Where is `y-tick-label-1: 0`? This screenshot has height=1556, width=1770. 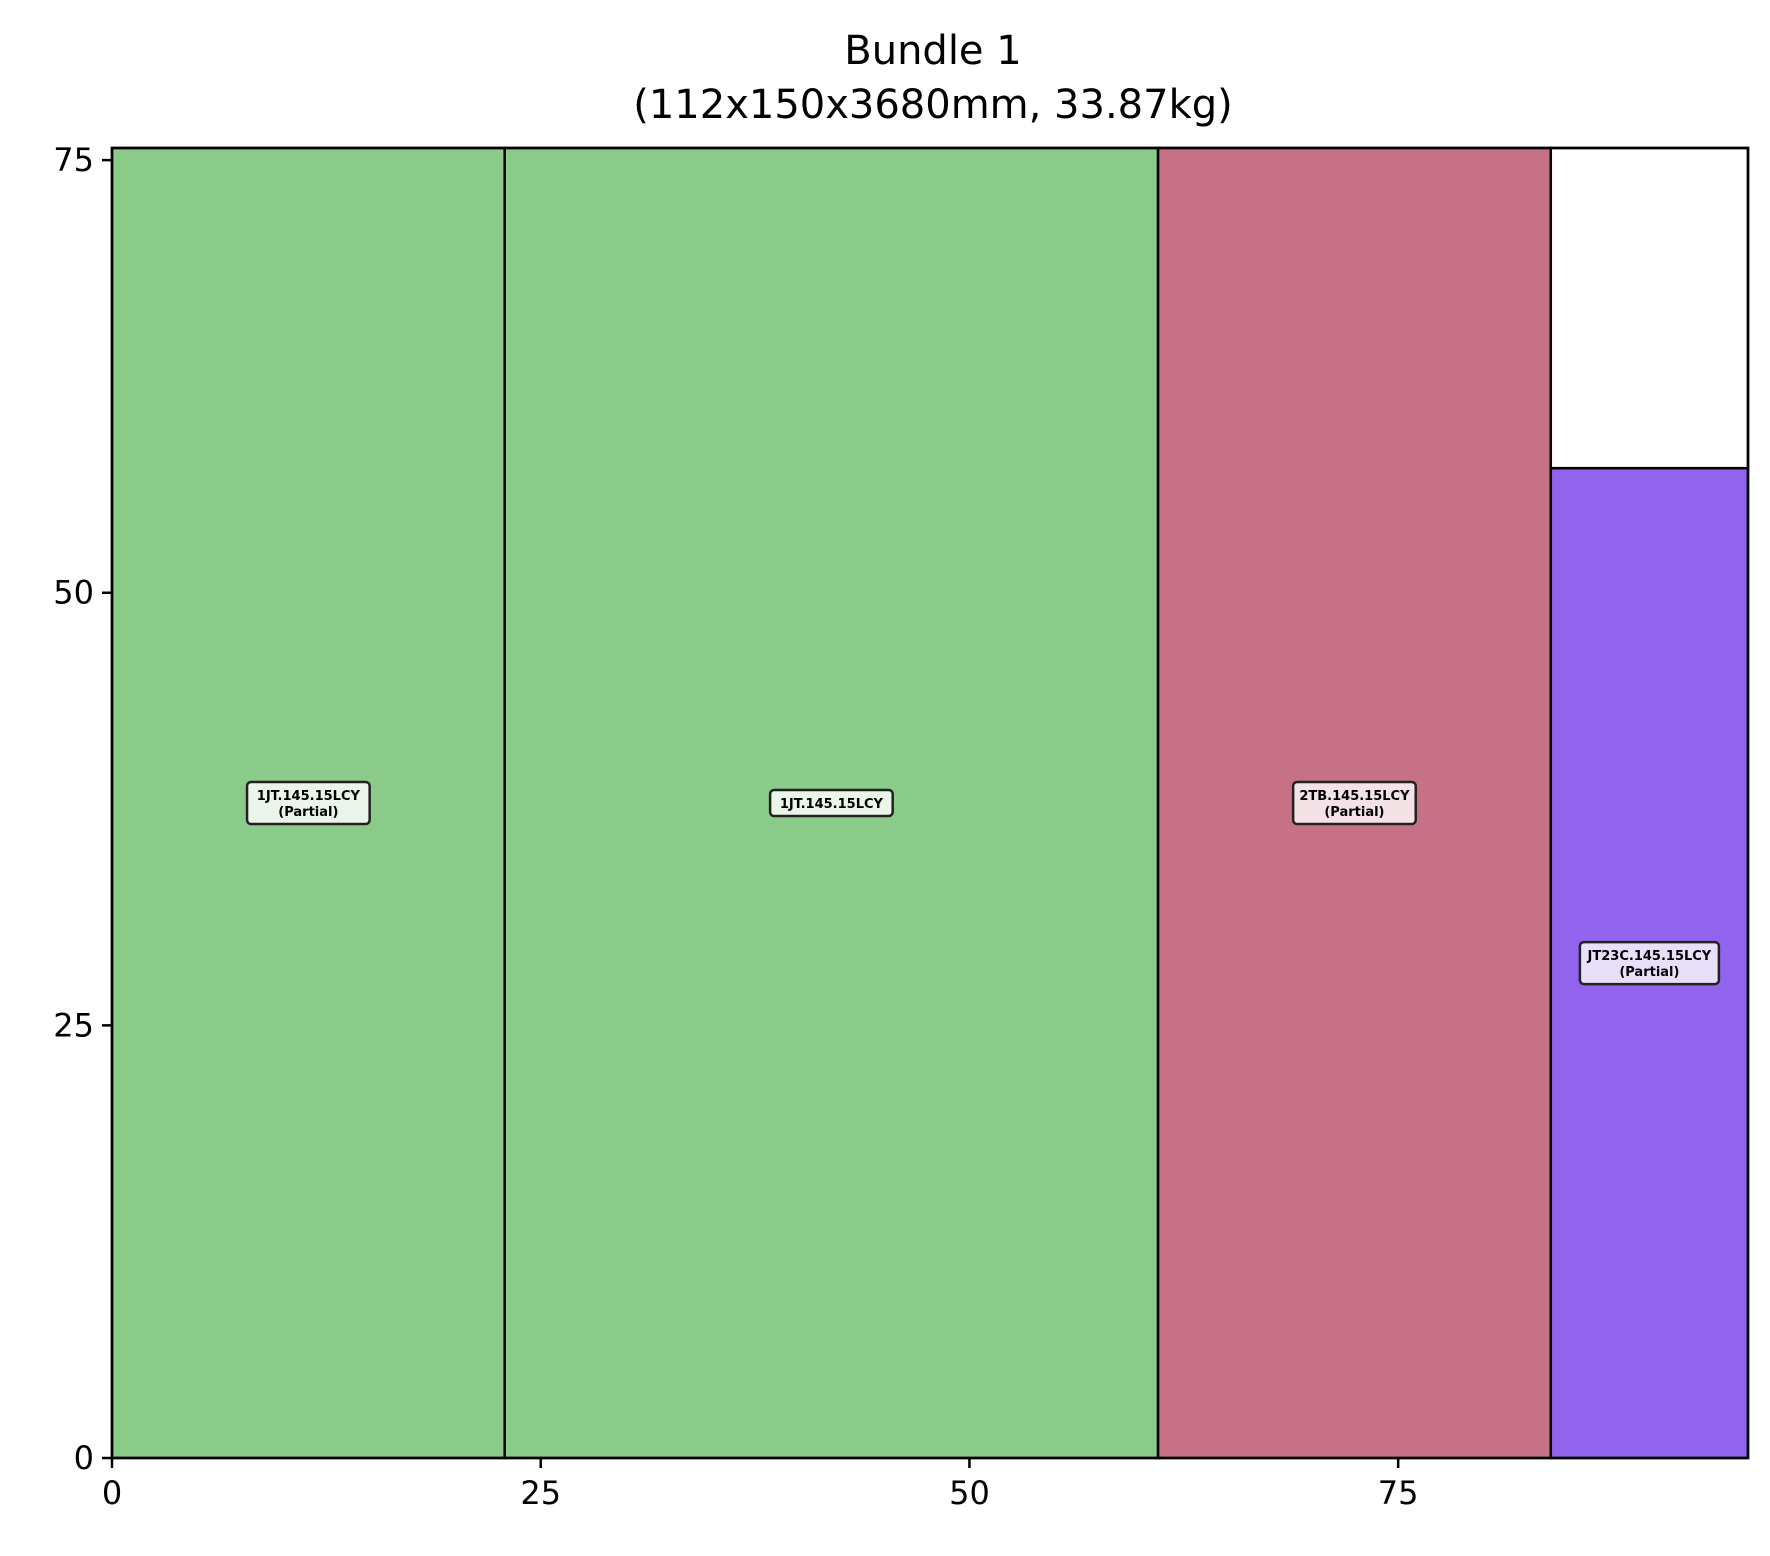
y-tick-label-1: 0 is located at coordinates (84, 1458).